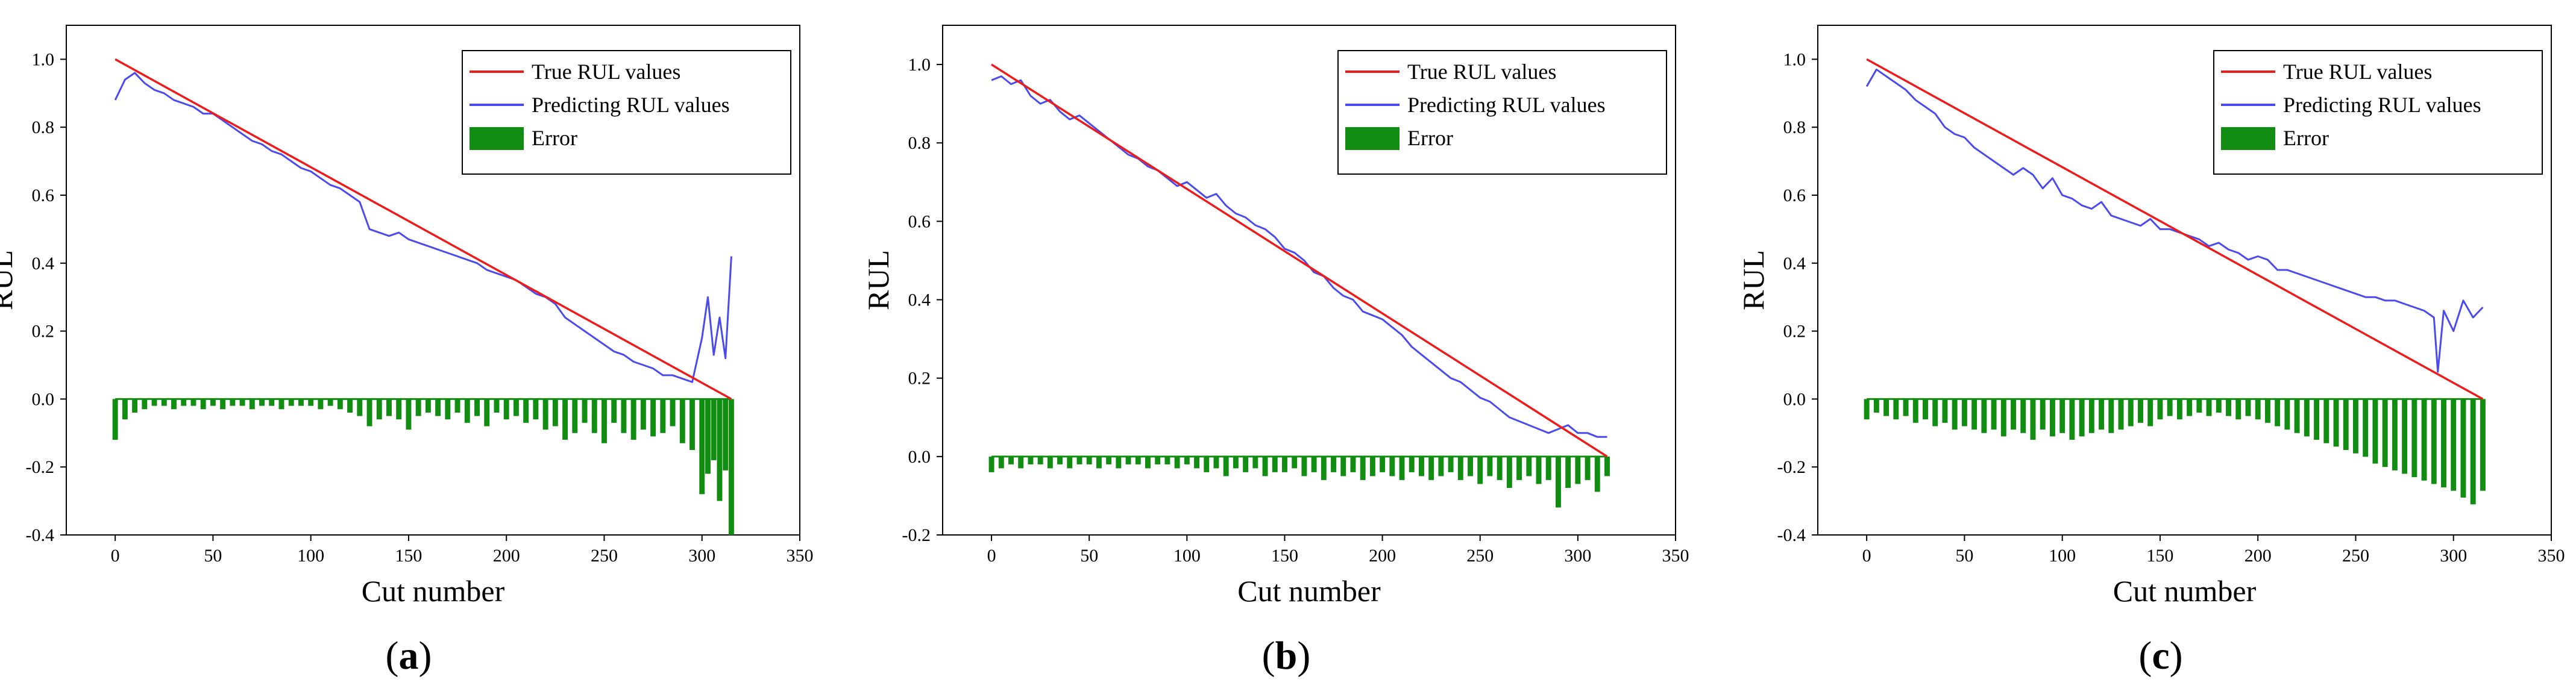 This screenshot has height=700, width=2576. Describe the element at coordinates (2160, 656) in the screenshot. I see `panel-label-letter: c` at that location.